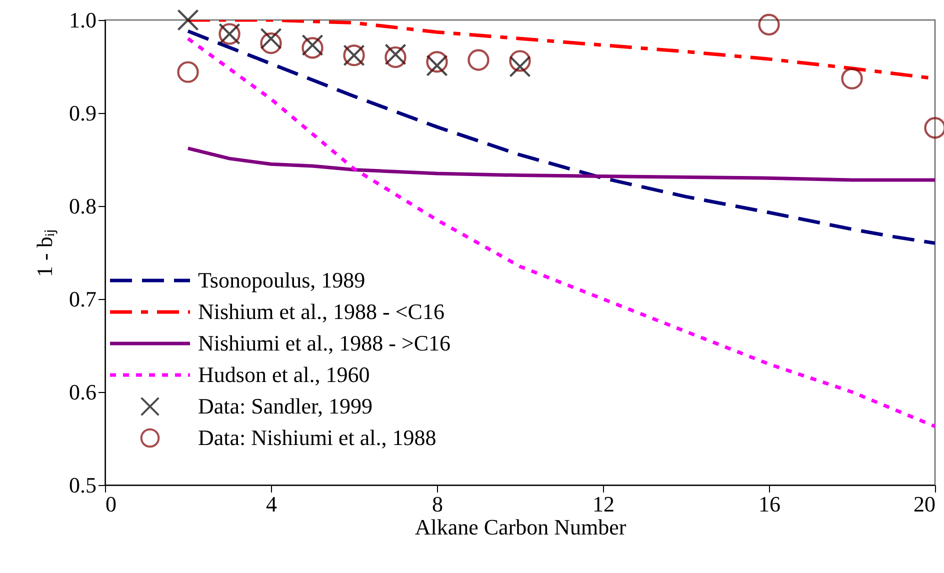 This screenshot has width=944, height=573. I want to click on y-tick-label: 0.8, so click(82, 206).